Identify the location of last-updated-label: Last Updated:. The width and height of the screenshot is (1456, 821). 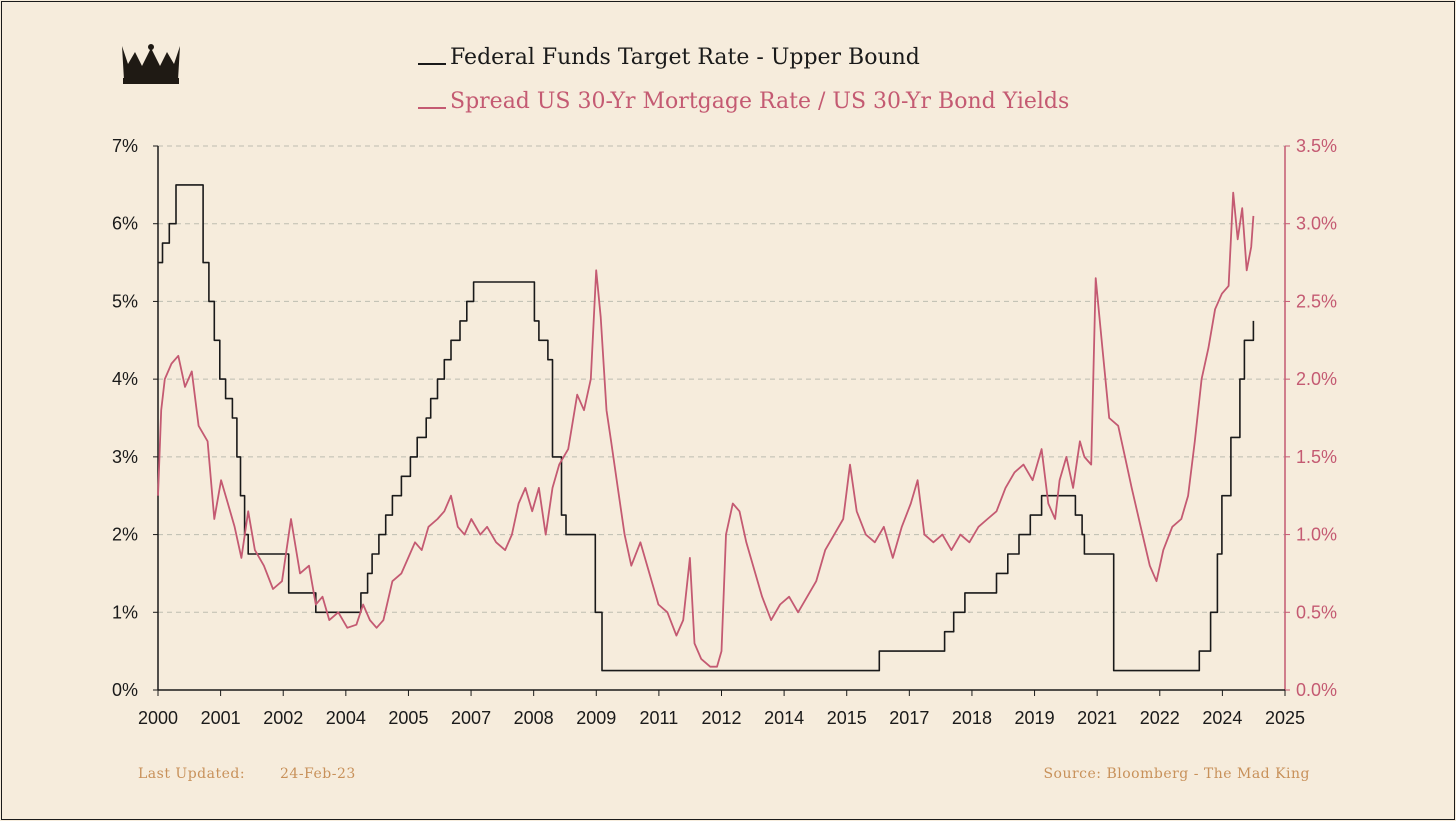
(191, 774).